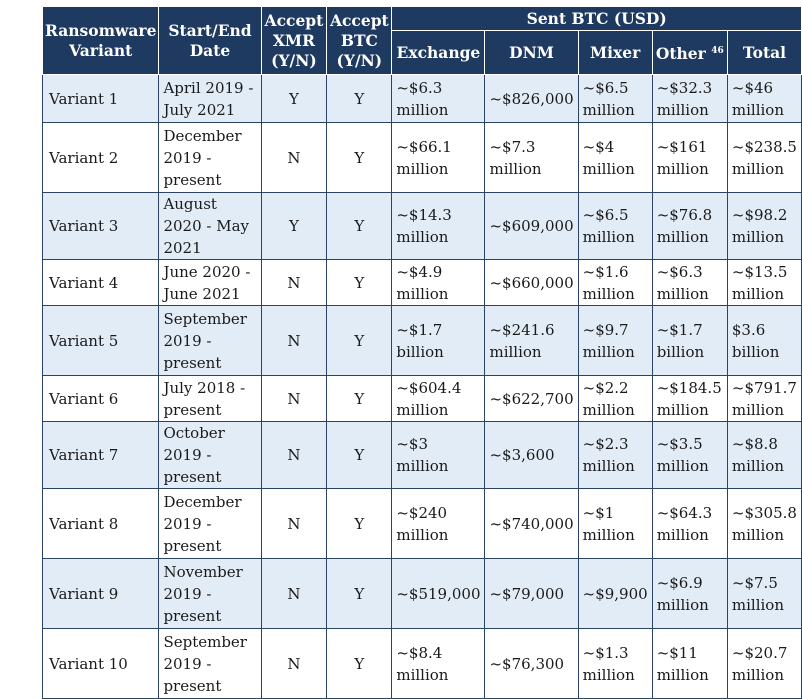 This screenshot has height=699, width=802. Describe the element at coordinates (531, 282) in the screenshot. I see `cell-dnm: ~$660,000` at that location.